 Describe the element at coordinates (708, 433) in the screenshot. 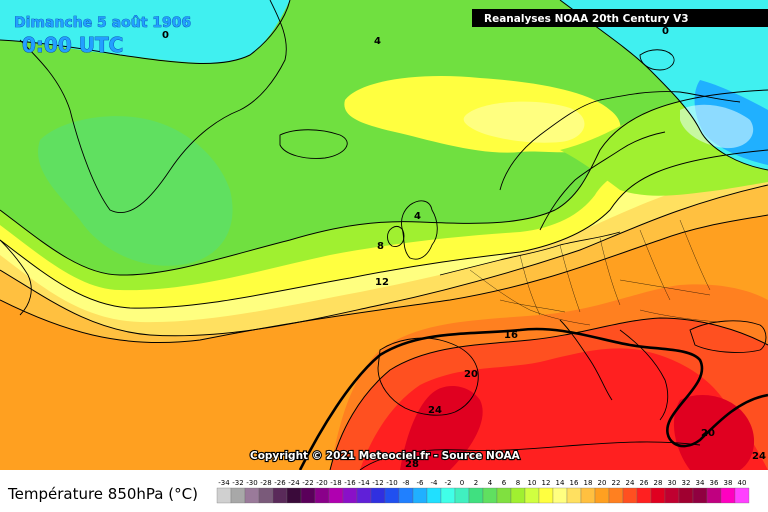

I see `isotherm-label-20-east: 20` at that location.